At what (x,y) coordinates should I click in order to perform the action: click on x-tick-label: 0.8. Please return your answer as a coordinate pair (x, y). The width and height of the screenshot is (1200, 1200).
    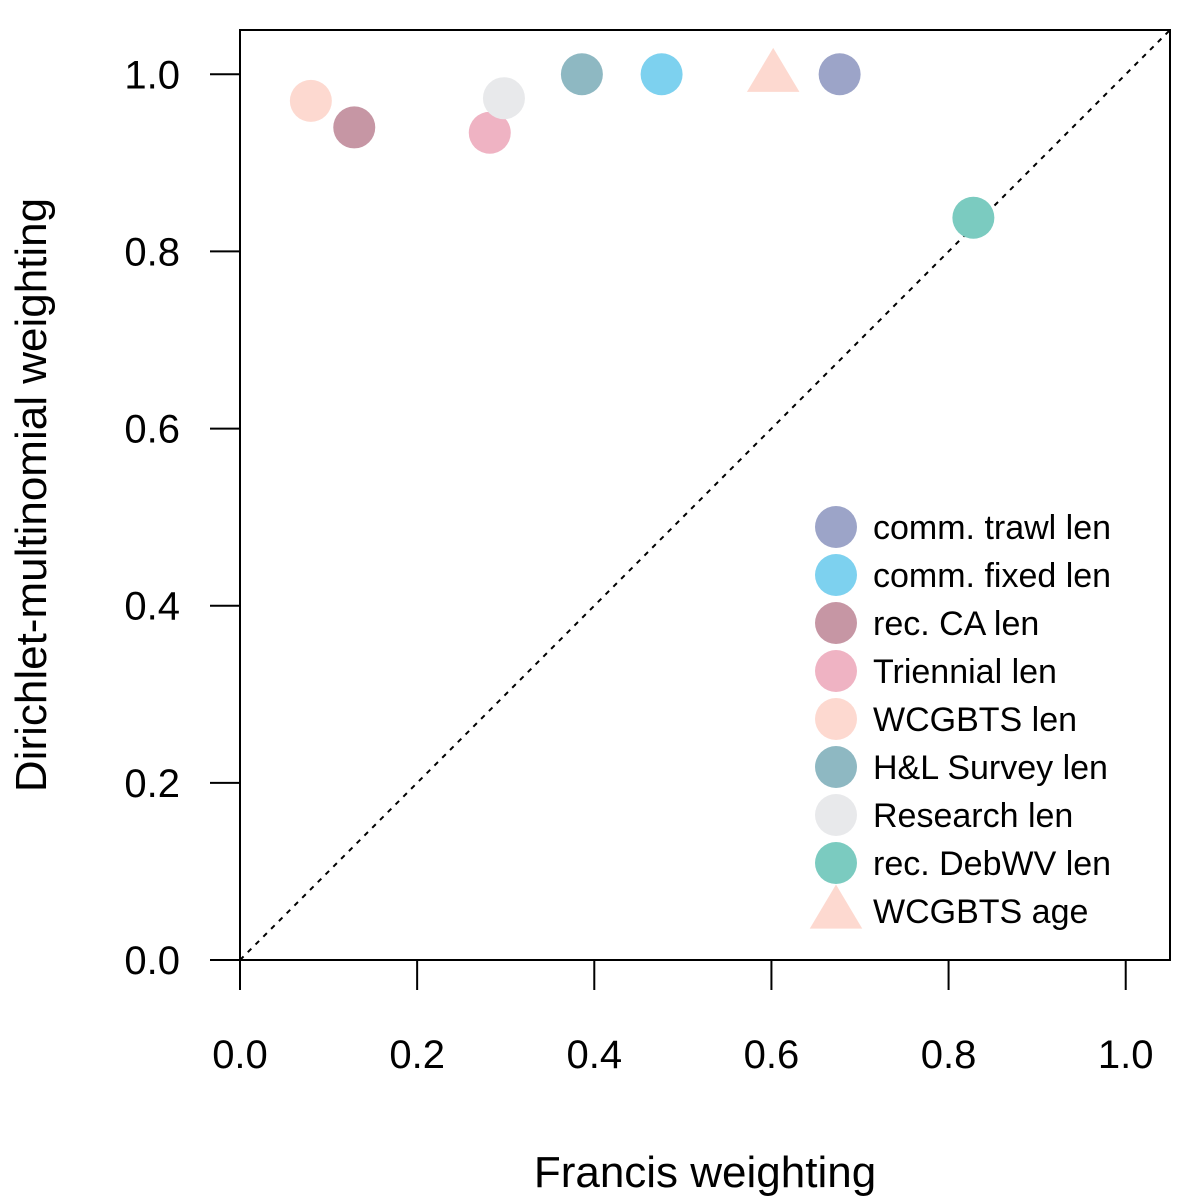
    Looking at the image, I should click on (949, 1055).